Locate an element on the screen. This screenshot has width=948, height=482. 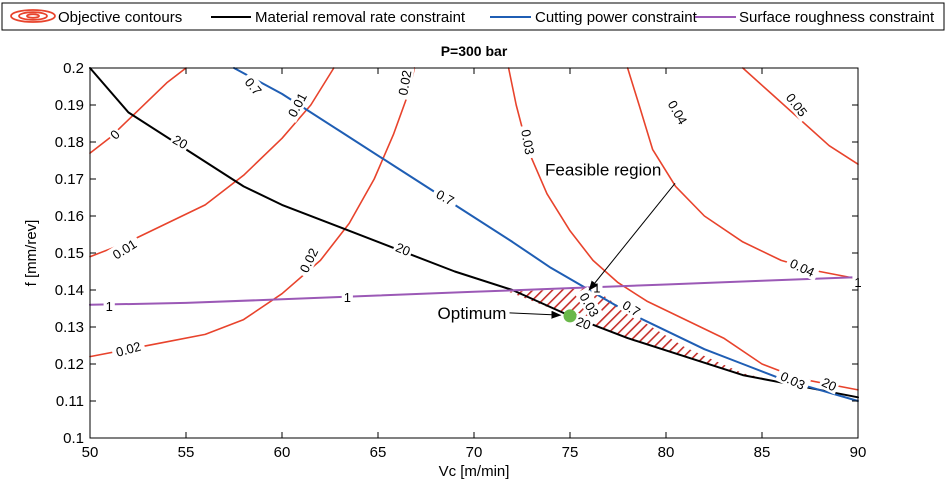
legend-contour-symbol-inner is located at coordinates (33, 16).